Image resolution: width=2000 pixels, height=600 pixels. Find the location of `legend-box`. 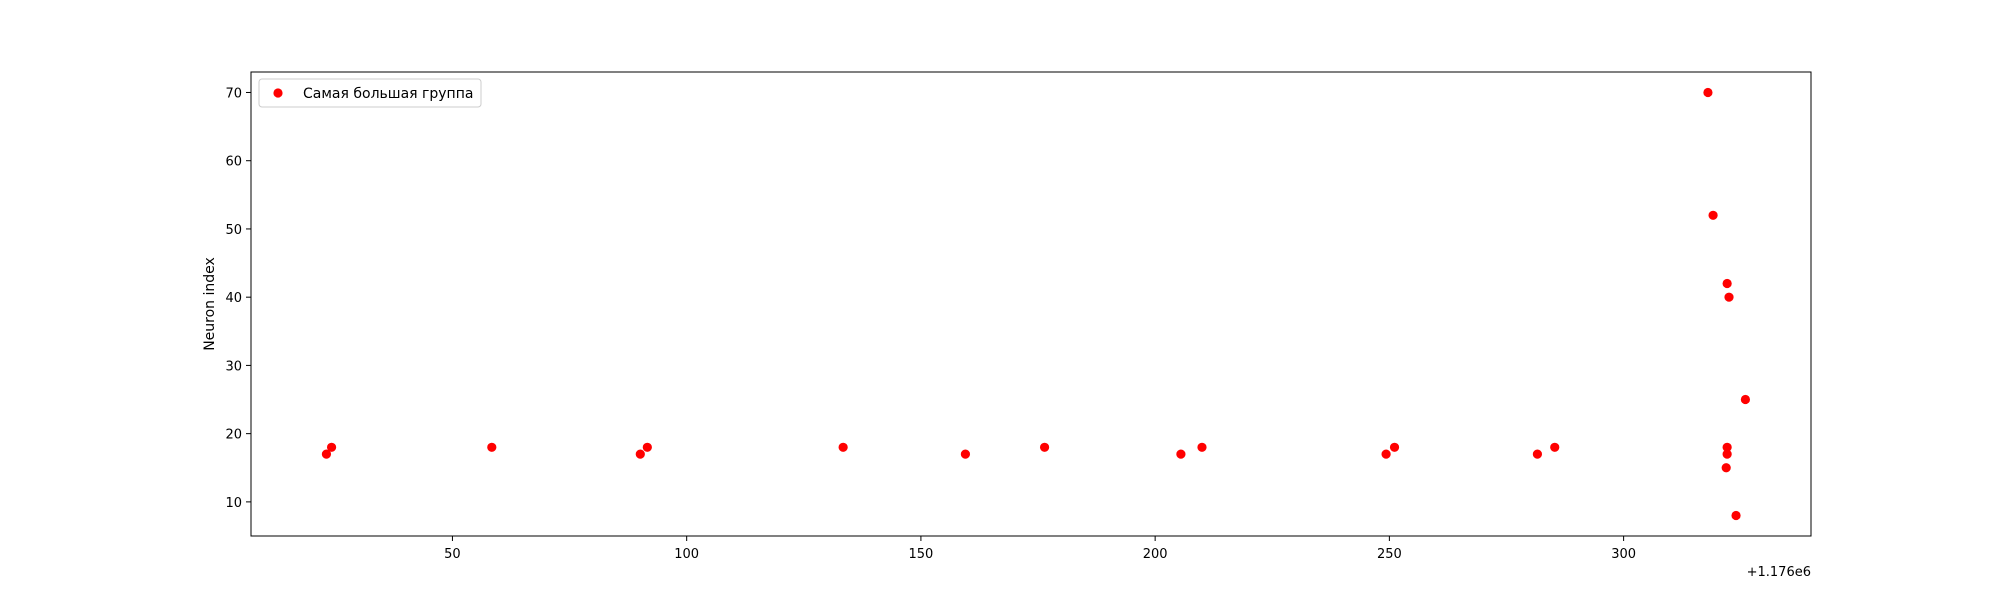

legend-box is located at coordinates (370, 93).